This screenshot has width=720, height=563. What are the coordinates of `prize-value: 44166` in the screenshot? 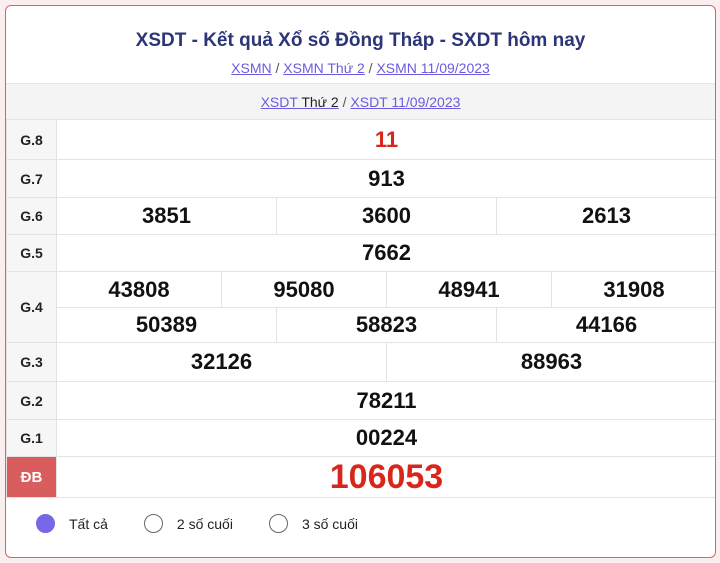 It's located at (605, 325).